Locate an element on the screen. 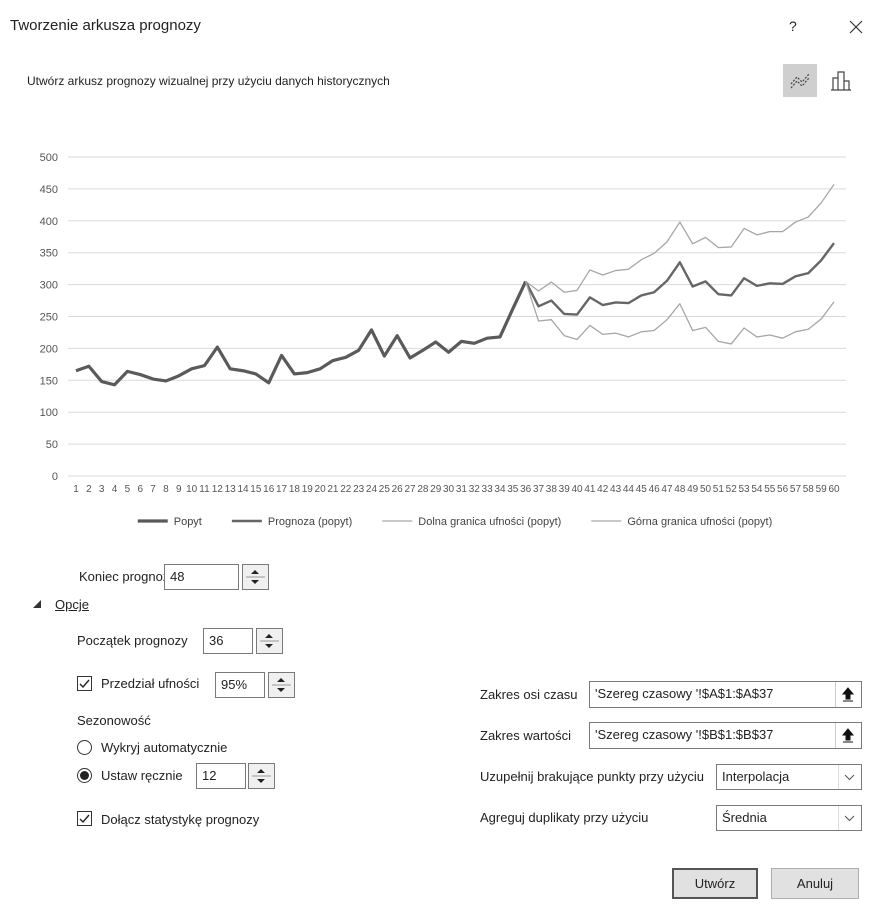 This screenshot has width=878, height=914. y-tick-label: 300 is located at coordinates (49, 286).